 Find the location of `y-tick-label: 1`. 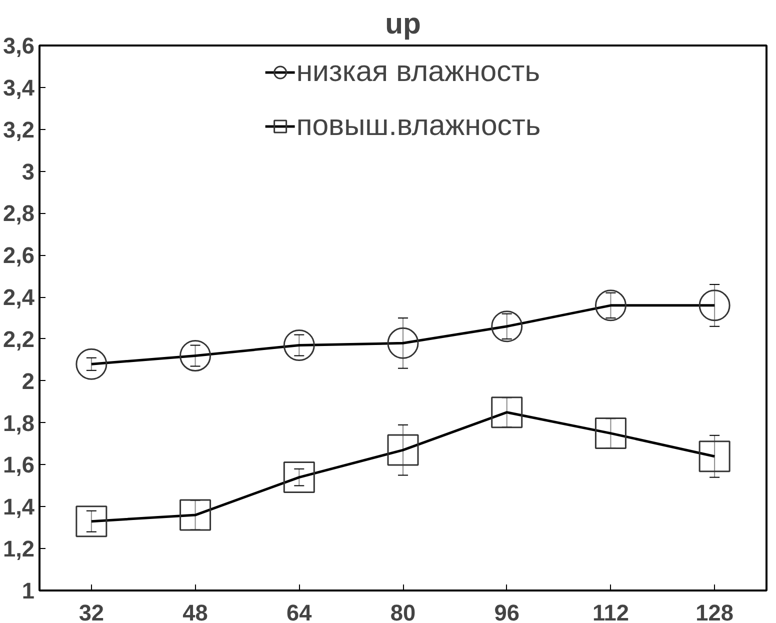

y-tick-label: 1 is located at coordinates (28, 591).